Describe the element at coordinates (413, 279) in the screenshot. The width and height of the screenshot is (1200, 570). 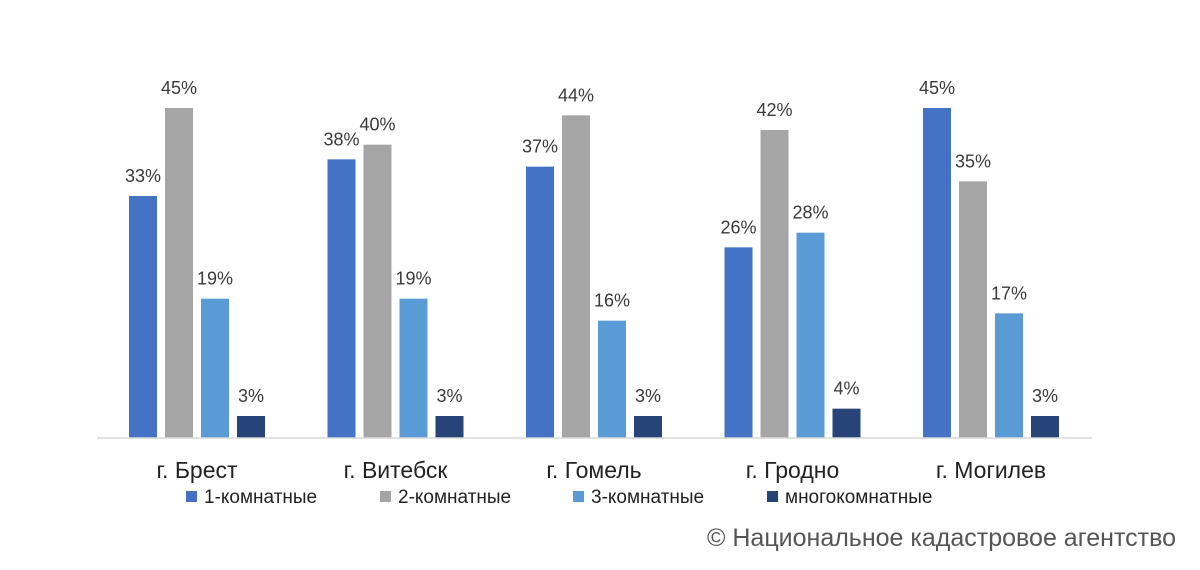
I see `data-label-2-3: 19%` at that location.